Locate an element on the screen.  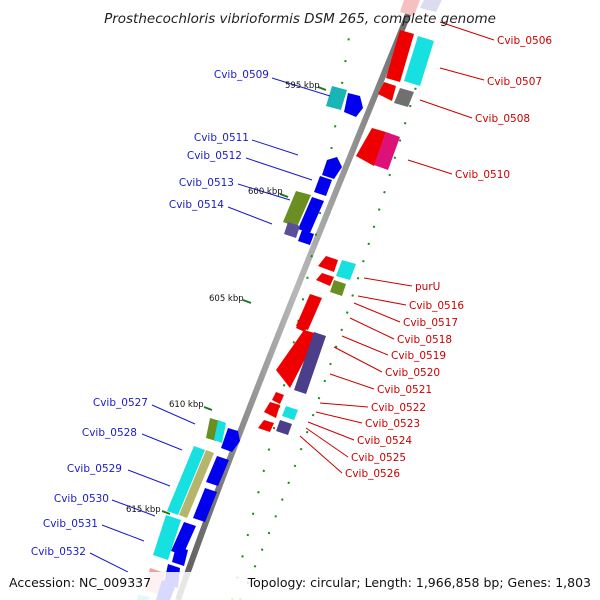
gene-label: Cvib_0518 is located at coordinates (424, 340).